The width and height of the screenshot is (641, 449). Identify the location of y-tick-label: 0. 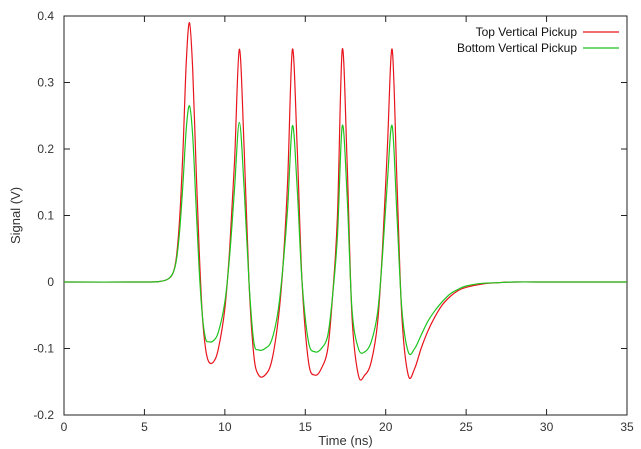
(50, 282).